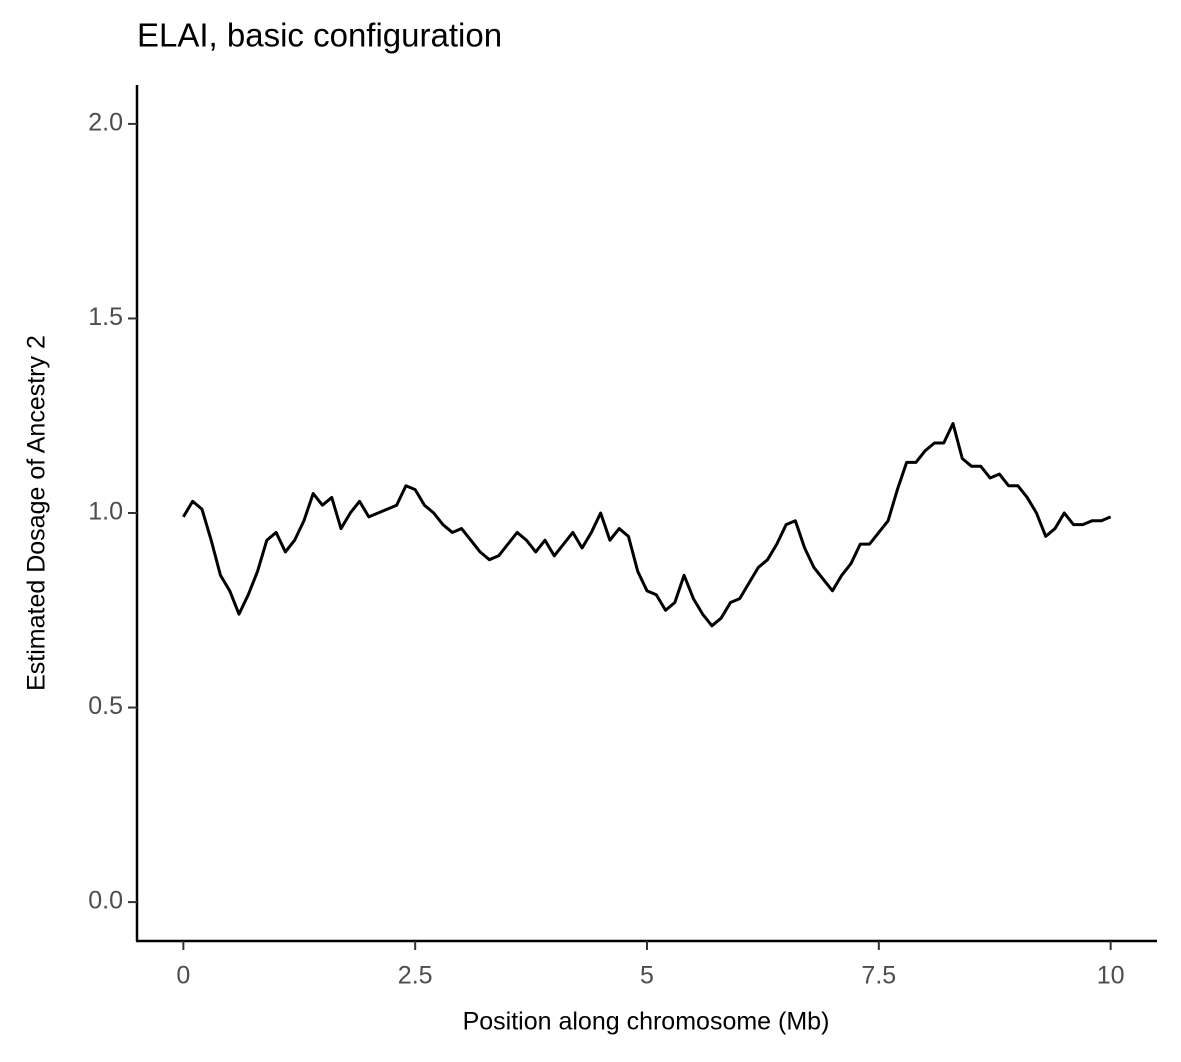 Image resolution: width=1181 pixels, height=1062 pixels. Describe the element at coordinates (878, 976) in the screenshot. I see `x-tick-label: 7.5` at that location.